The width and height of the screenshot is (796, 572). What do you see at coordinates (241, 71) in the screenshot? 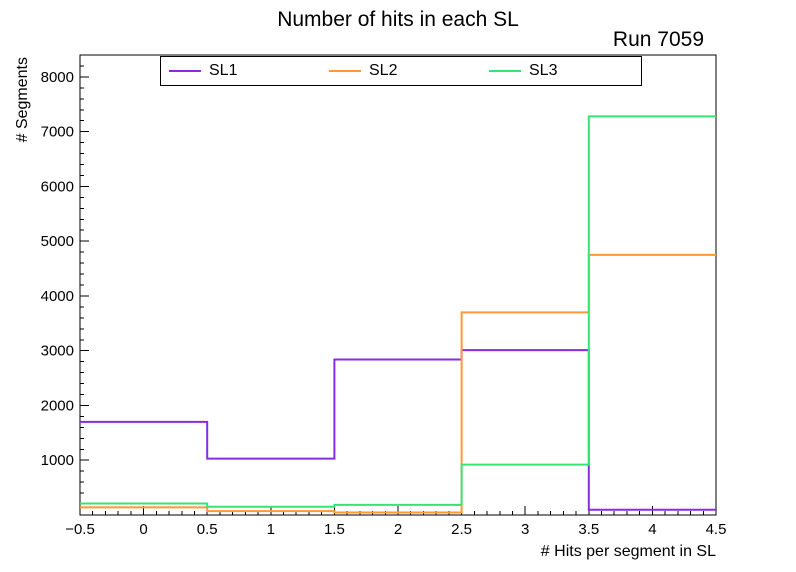
I see `legend-entry-sl1: SL1` at bounding box center [241, 71].